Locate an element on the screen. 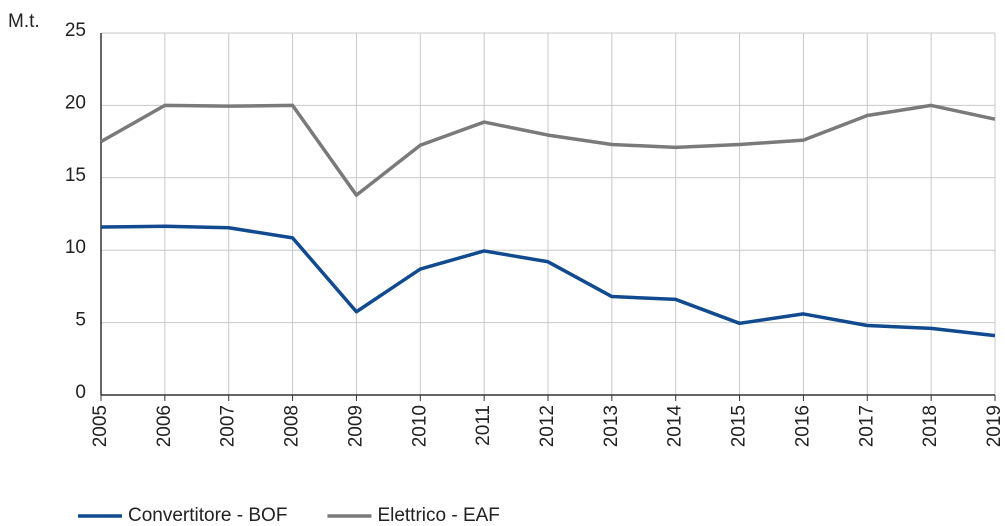 This screenshot has height=526, width=1005. y-tick-label: 20 is located at coordinates (75, 102).